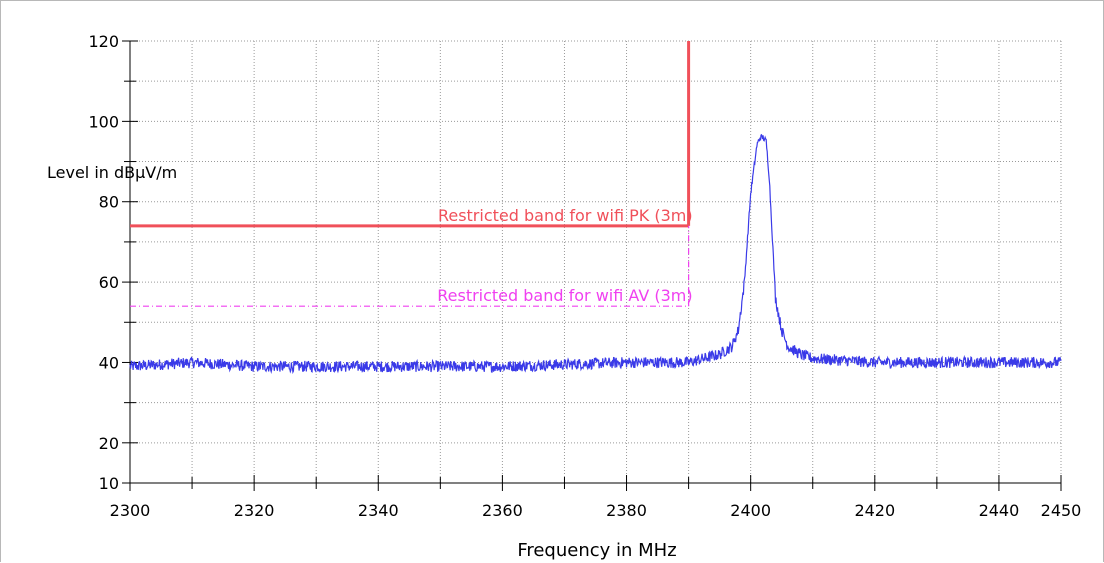 Image resolution: width=1104 pixels, height=563 pixels. What do you see at coordinates (564, 295) in the screenshot?
I see `av-limit-label: Restricted band for wifi AV (3m)` at bounding box center [564, 295].